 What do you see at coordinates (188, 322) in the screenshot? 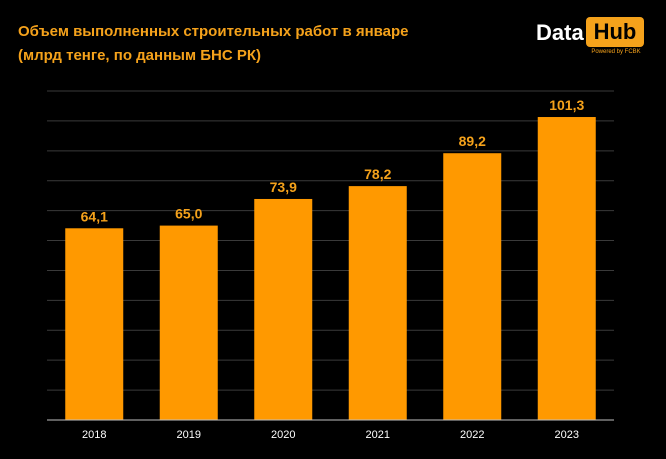
I see `bar-2019` at bounding box center [188, 322].